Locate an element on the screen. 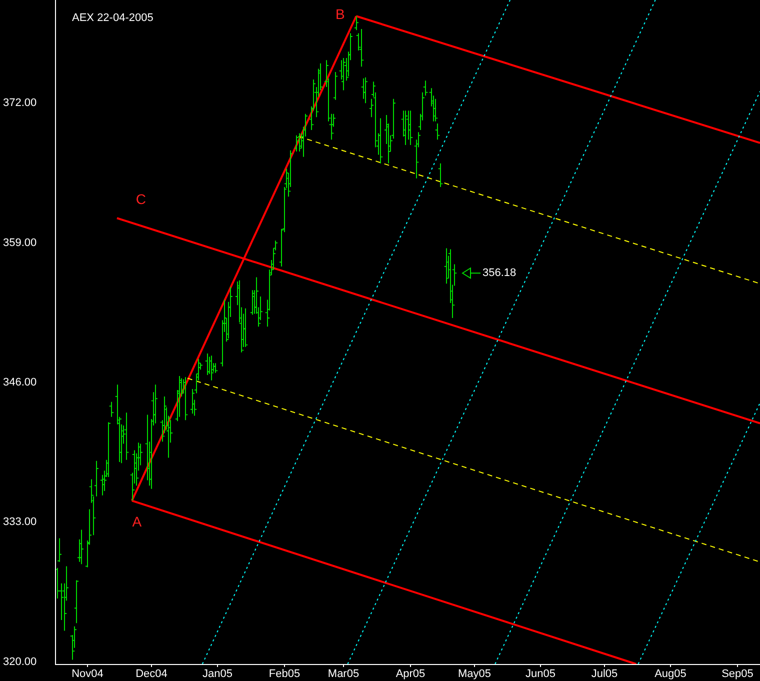 This screenshot has width=760, height=681. x-tick-label: Jan05 is located at coordinates (217, 674).